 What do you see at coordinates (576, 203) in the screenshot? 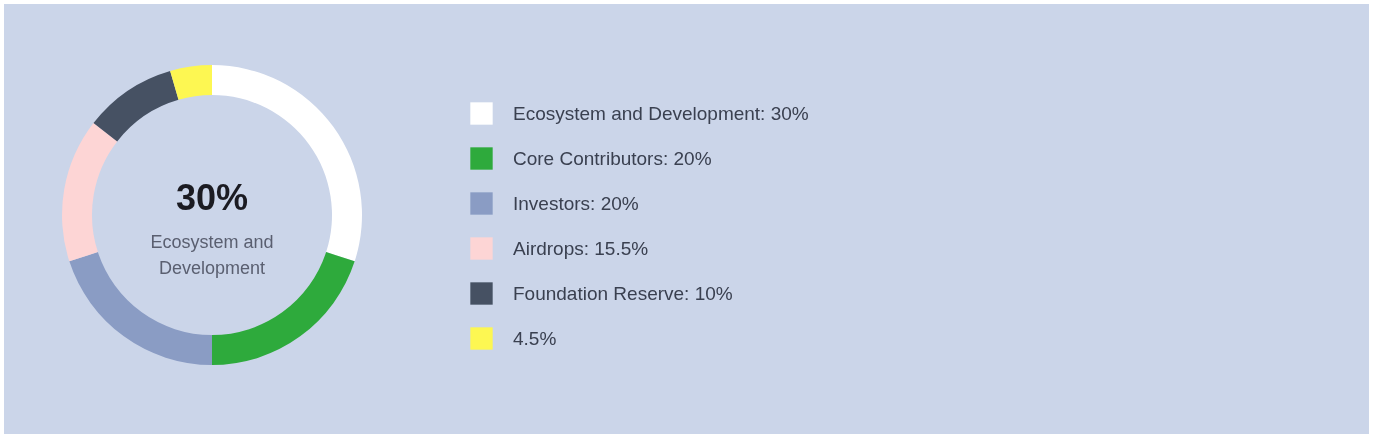
I see `legend-label: Investors: 20%` at bounding box center [576, 203].